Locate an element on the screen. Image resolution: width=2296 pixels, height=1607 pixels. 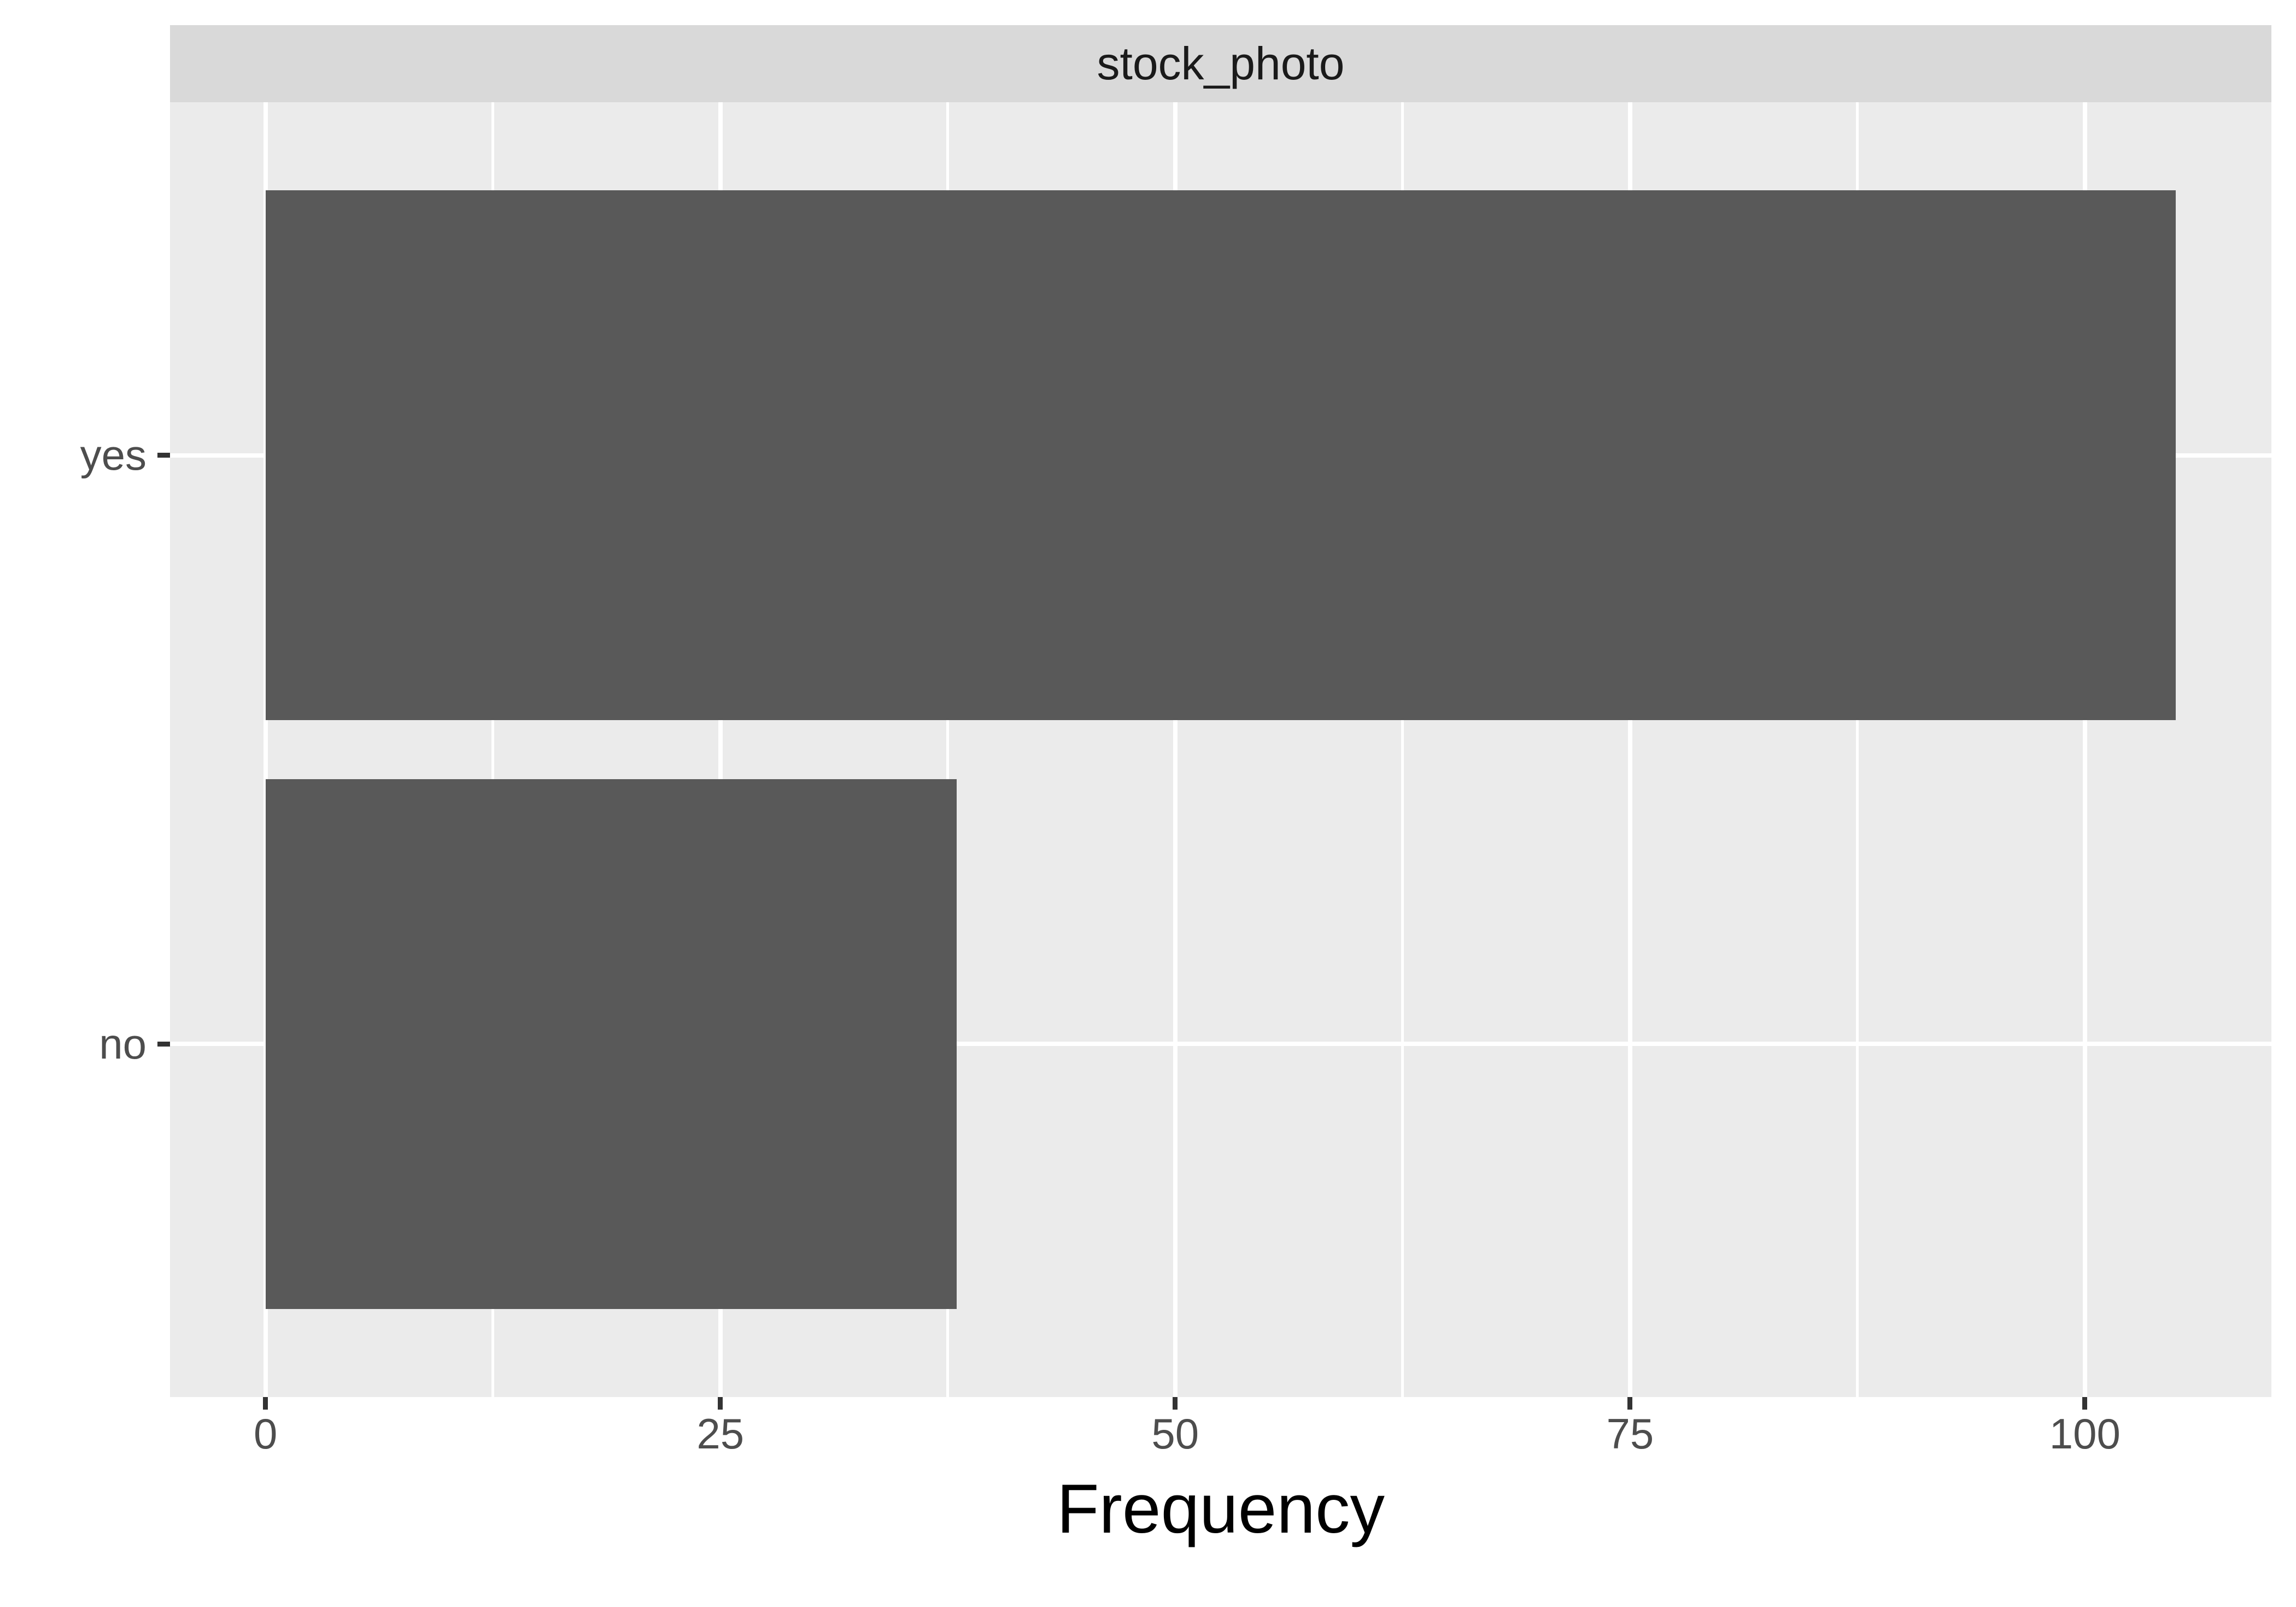
y-tick-label-yes: yes is located at coordinates (113, 455).